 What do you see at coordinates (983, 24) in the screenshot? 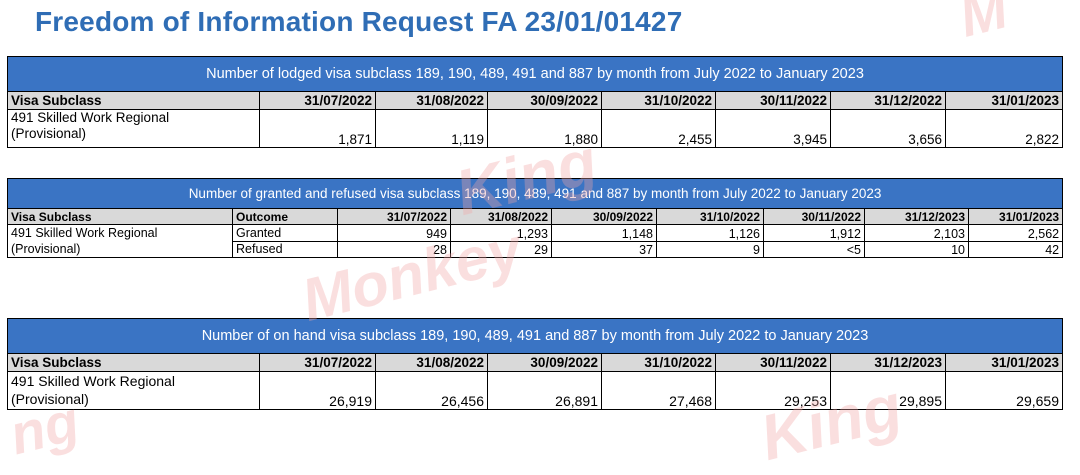
I see `watermark: M` at bounding box center [983, 24].